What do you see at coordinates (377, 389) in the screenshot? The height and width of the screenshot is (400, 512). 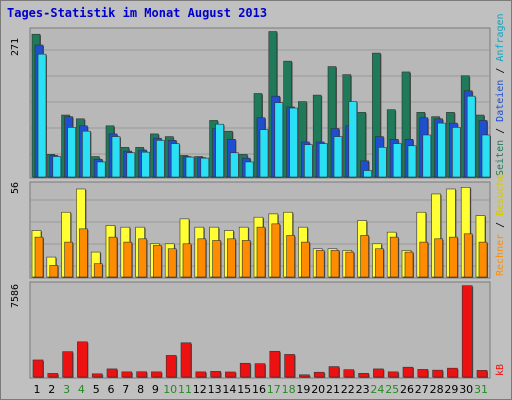 I see `x-tick-day-24: 24` at bounding box center [377, 389].